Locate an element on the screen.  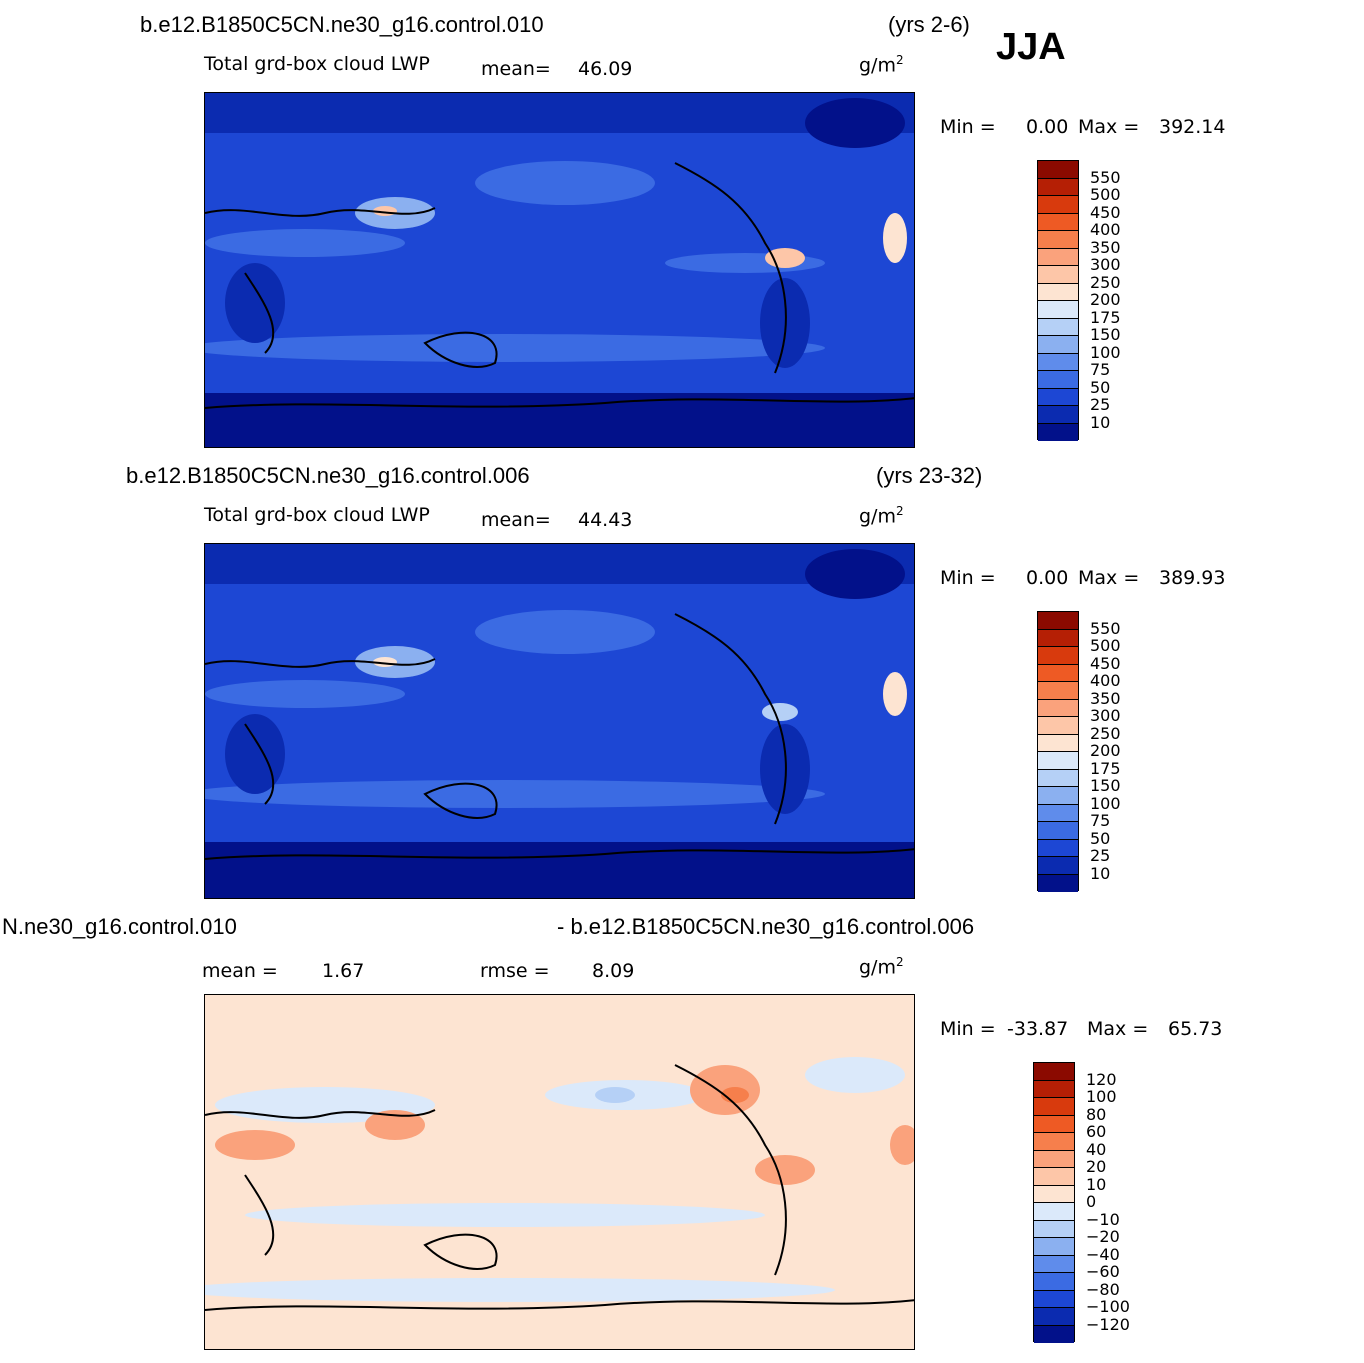
colorbar-label: −80 is located at coordinates (1103, 1289).